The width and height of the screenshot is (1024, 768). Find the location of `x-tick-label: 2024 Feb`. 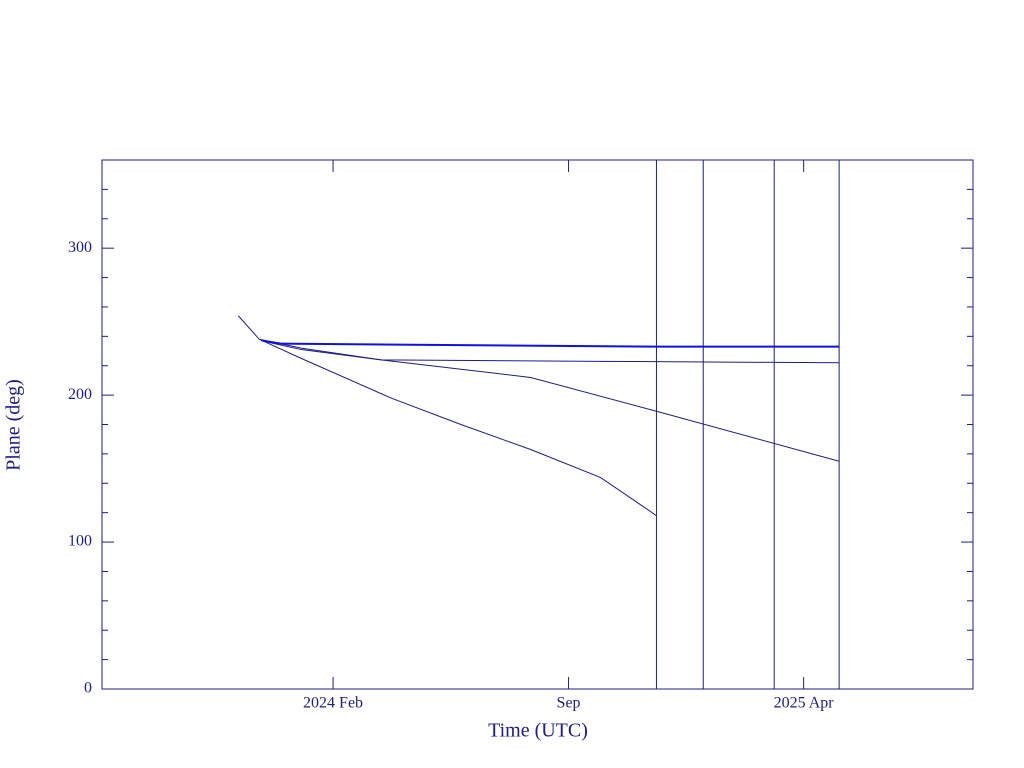

x-tick-label: 2024 Feb is located at coordinates (333, 703).